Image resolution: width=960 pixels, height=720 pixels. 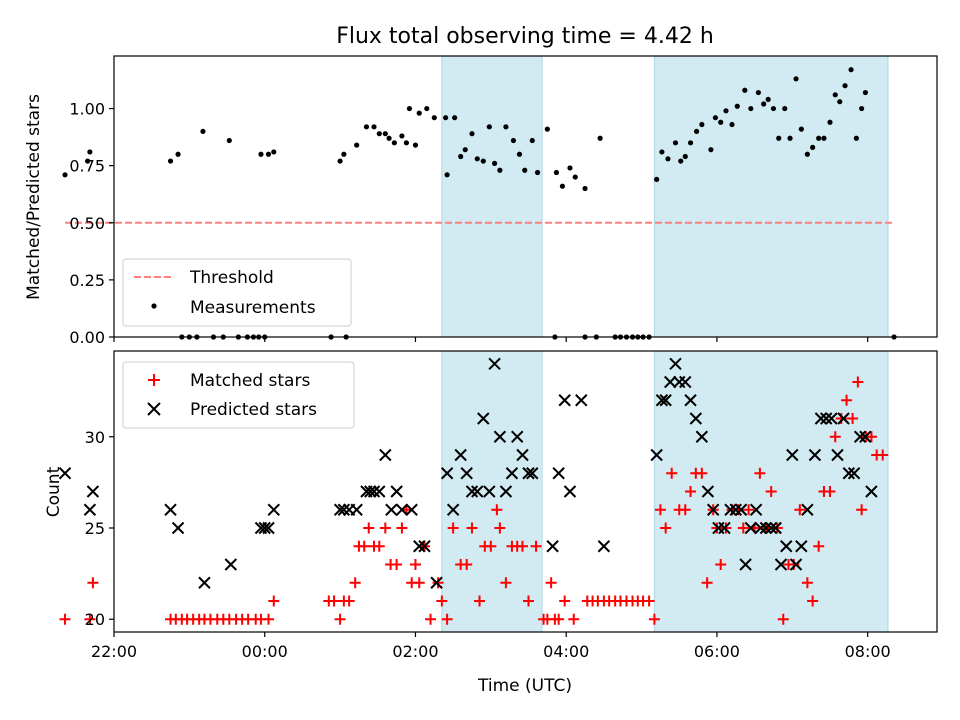 What do you see at coordinates (717, 651) in the screenshot?
I see `x-tick-label: 06:00` at bounding box center [717, 651].